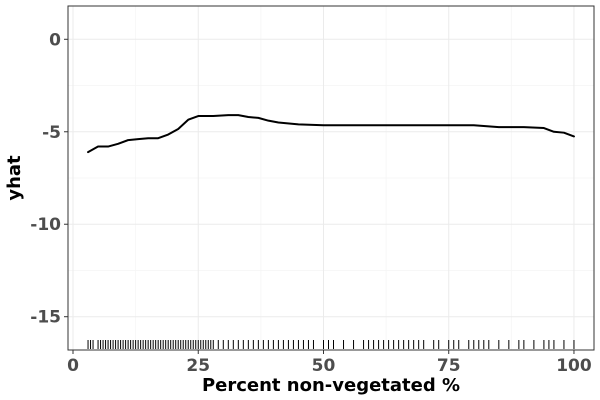 The width and height of the screenshot is (600, 400). What do you see at coordinates (449, 366) in the screenshot?
I see `x-tick-label: 75` at bounding box center [449, 366].